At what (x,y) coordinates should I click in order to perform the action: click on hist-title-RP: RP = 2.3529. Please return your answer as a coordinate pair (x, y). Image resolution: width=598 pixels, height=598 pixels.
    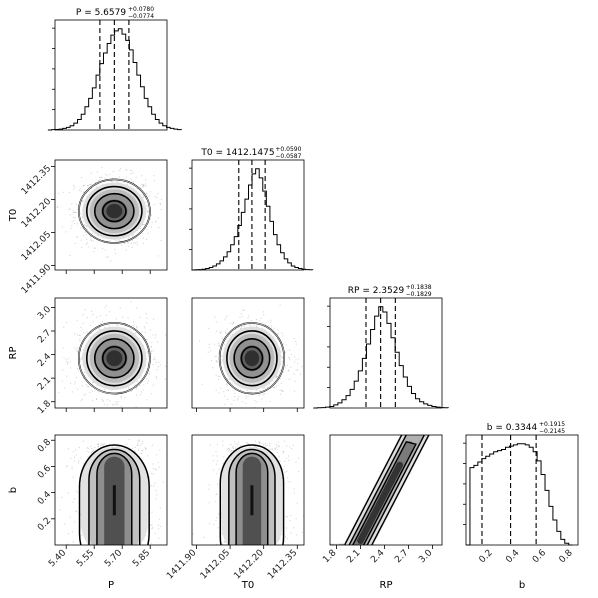
    Looking at the image, I should click on (376, 291).